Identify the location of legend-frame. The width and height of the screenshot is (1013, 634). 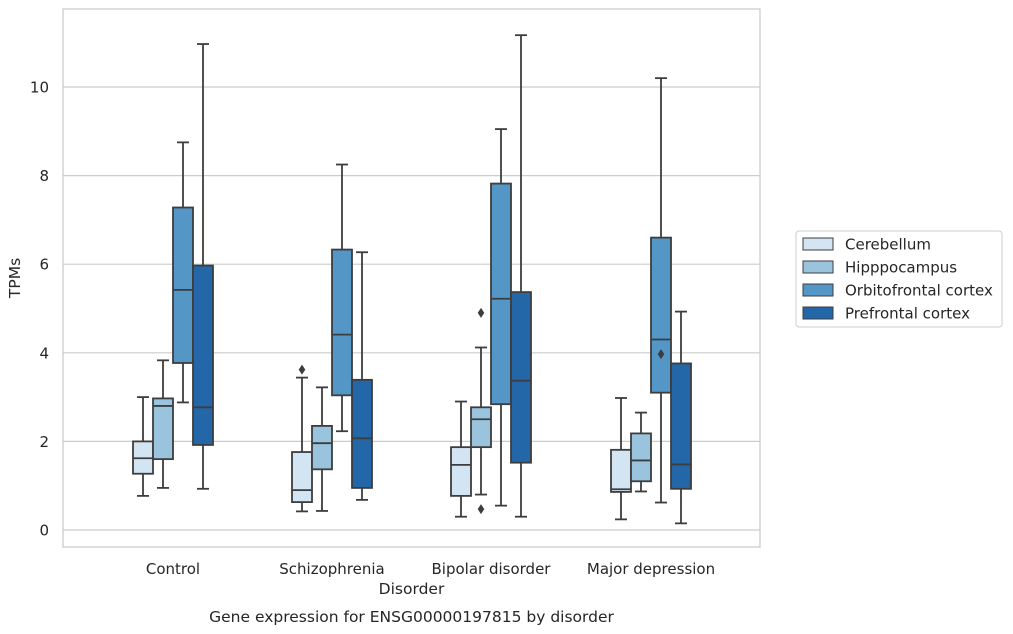
(899, 279).